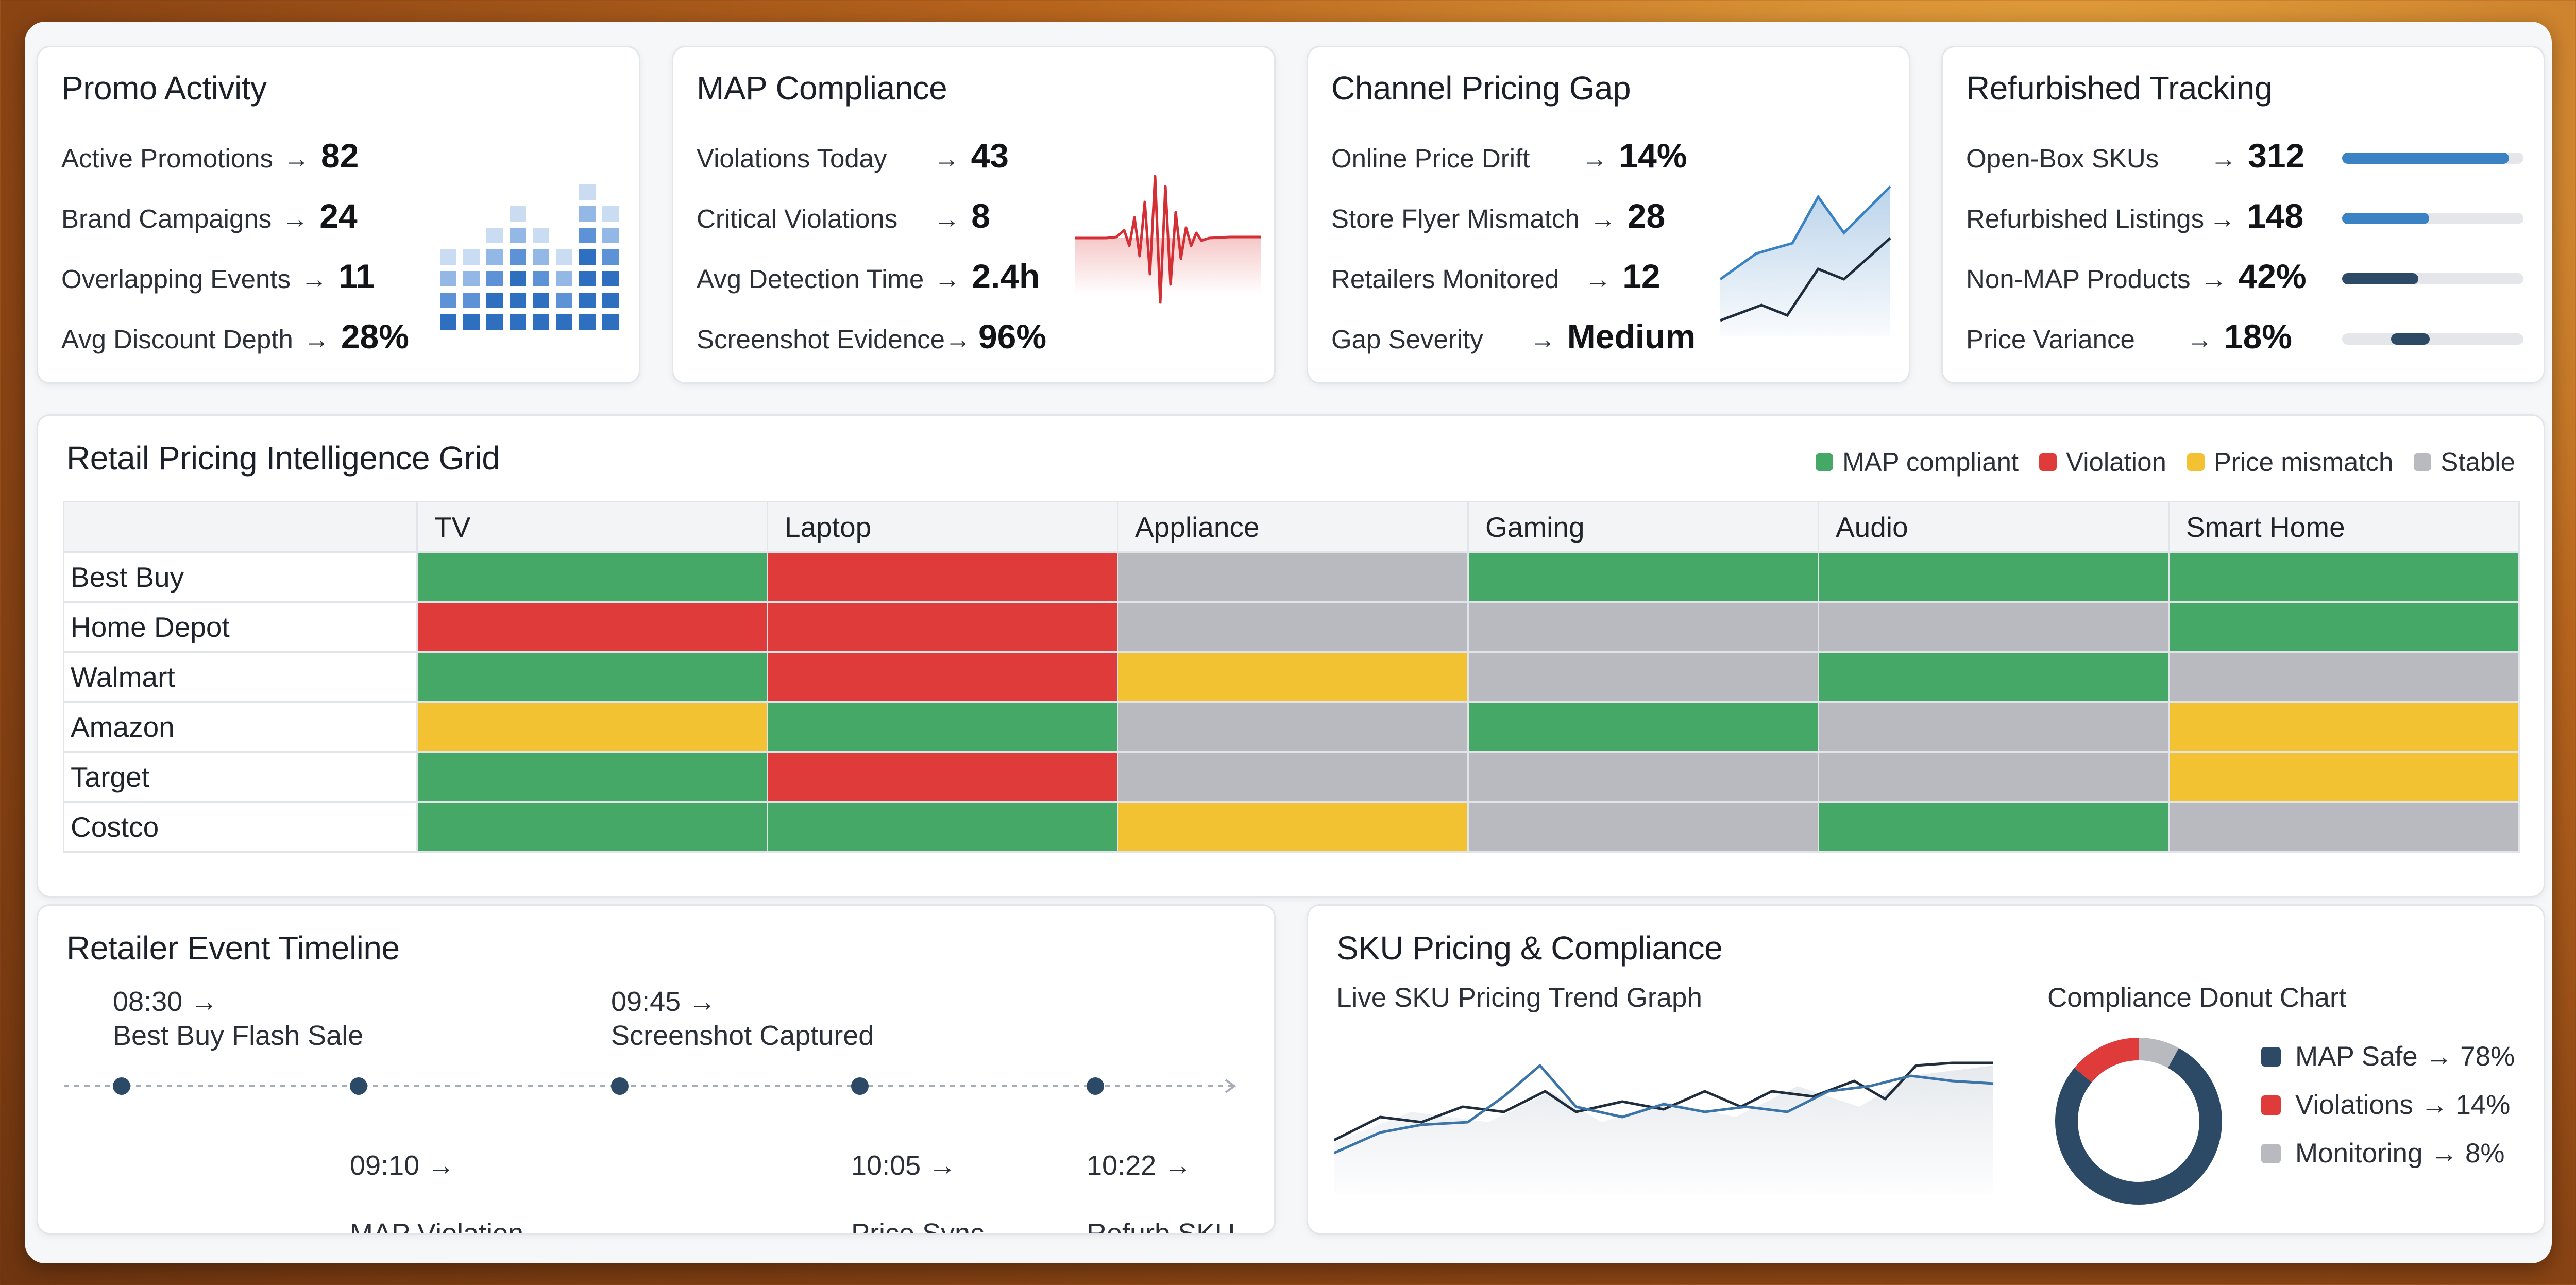 This screenshot has height=1285, width=2576. I want to click on grid-row: Target, so click(1291, 777).